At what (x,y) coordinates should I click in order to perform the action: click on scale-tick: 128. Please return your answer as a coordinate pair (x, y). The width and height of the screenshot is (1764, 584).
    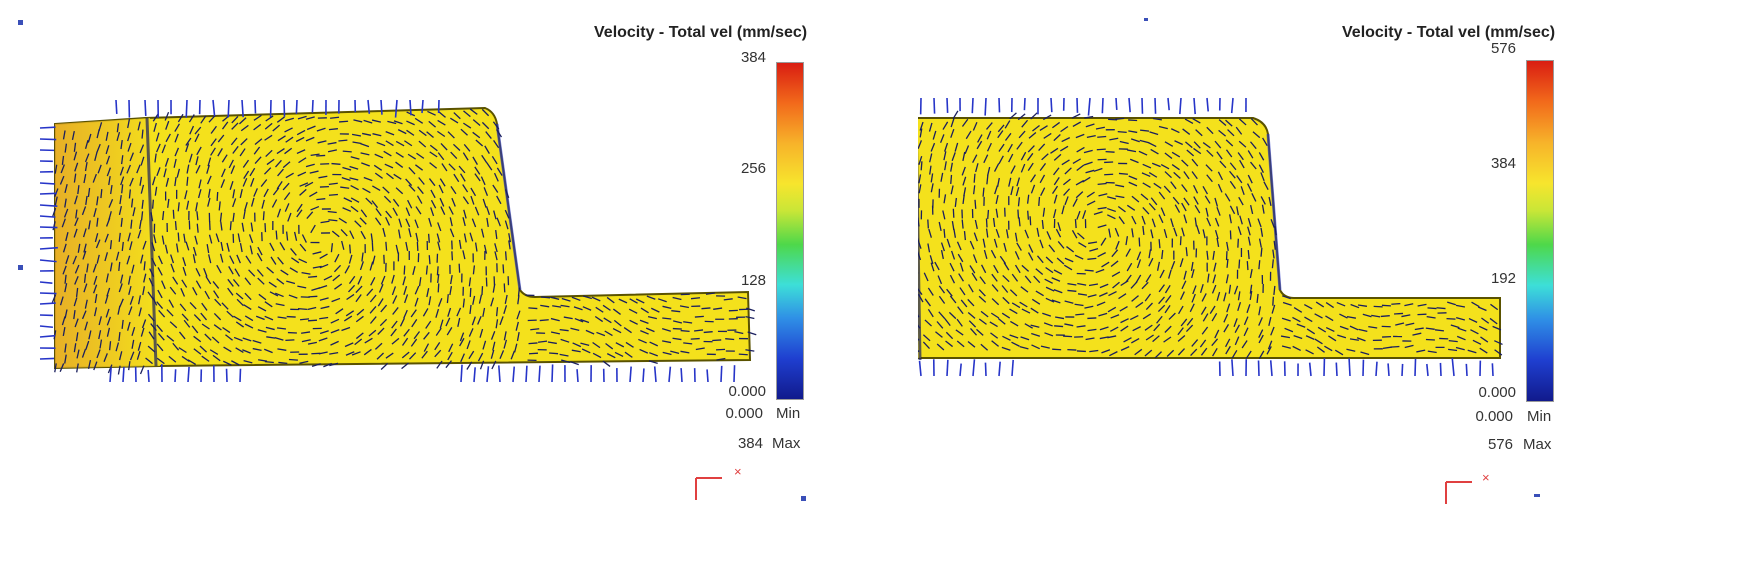
    Looking at the image, I should click on (753, 280).